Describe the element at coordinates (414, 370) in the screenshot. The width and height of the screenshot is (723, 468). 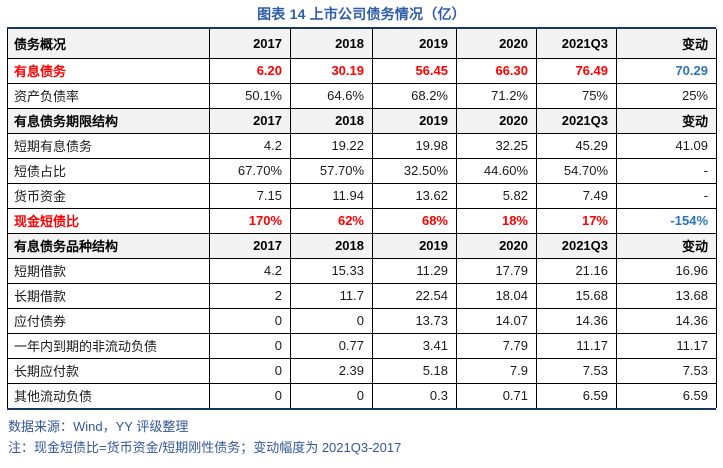
I see `cell: 5.18` at that location.